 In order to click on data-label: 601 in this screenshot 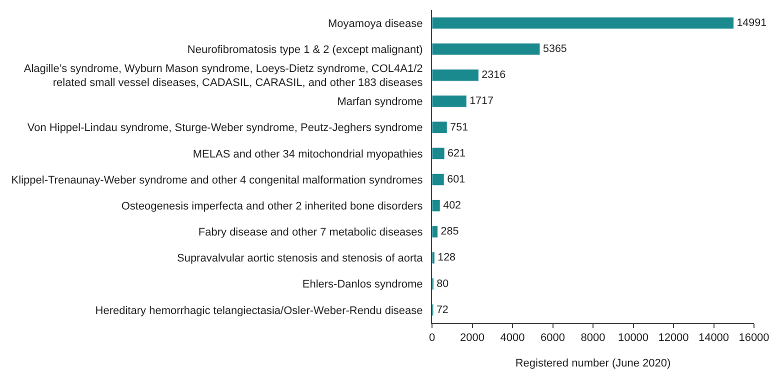, I will do `click(456, 179)`.